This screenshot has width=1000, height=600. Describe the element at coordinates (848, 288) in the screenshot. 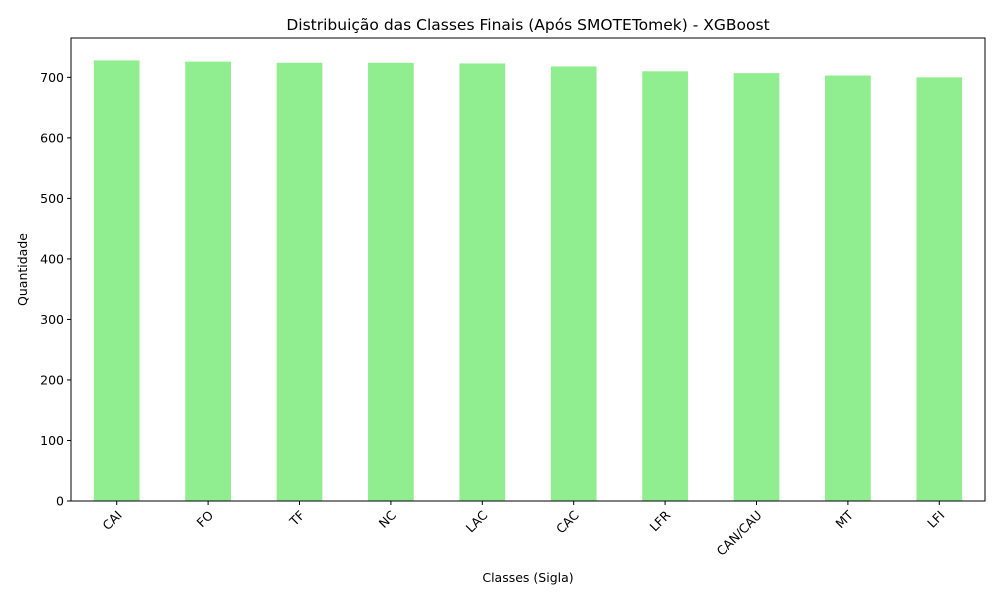

I see `bar-mt` at that location.